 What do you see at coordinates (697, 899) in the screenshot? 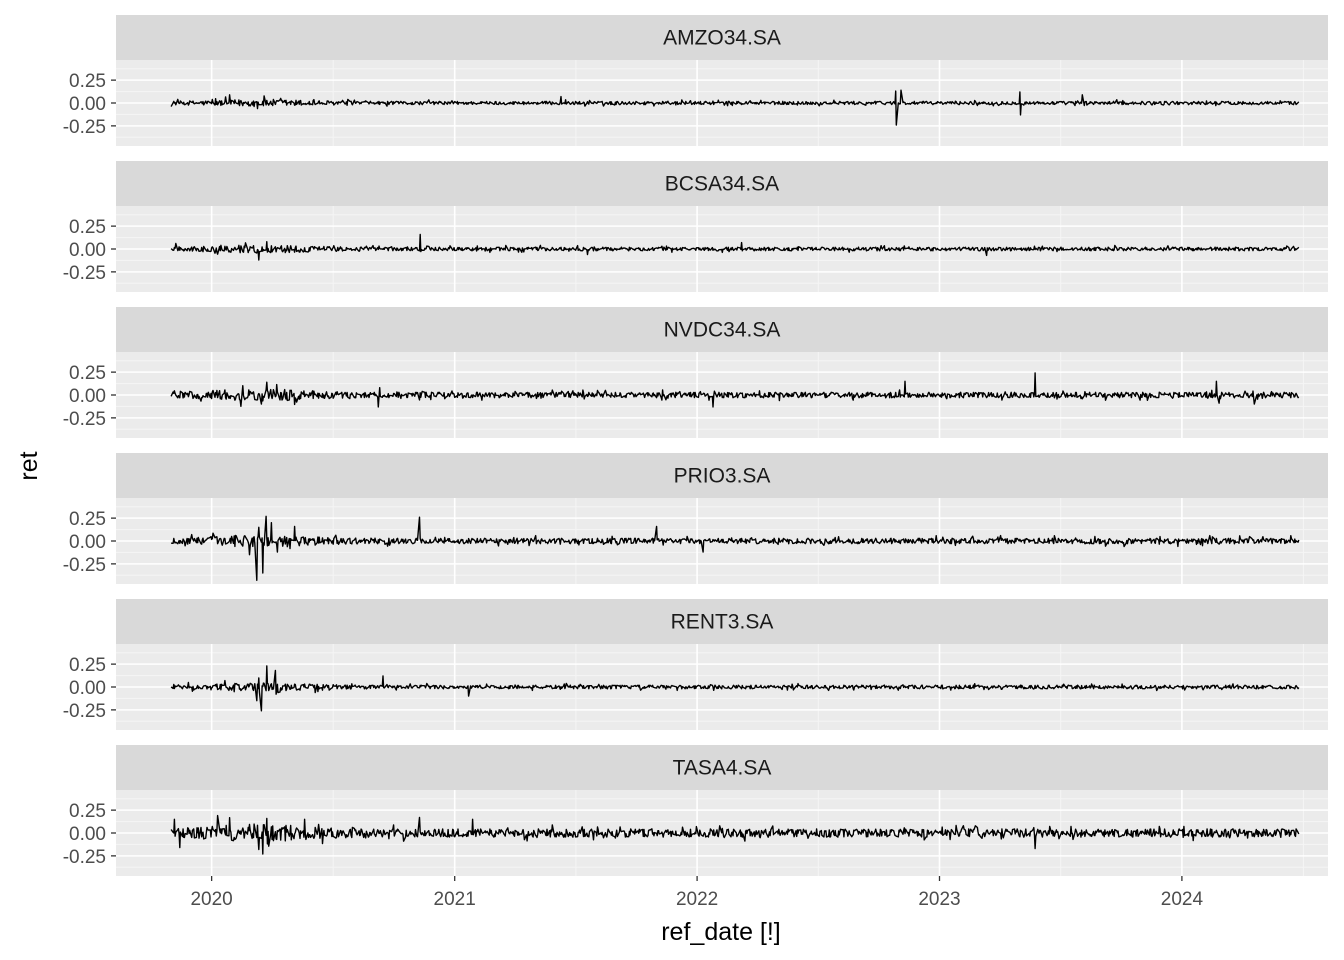
I see `x-tick-label: 2022` at bounding box center [697, 899].